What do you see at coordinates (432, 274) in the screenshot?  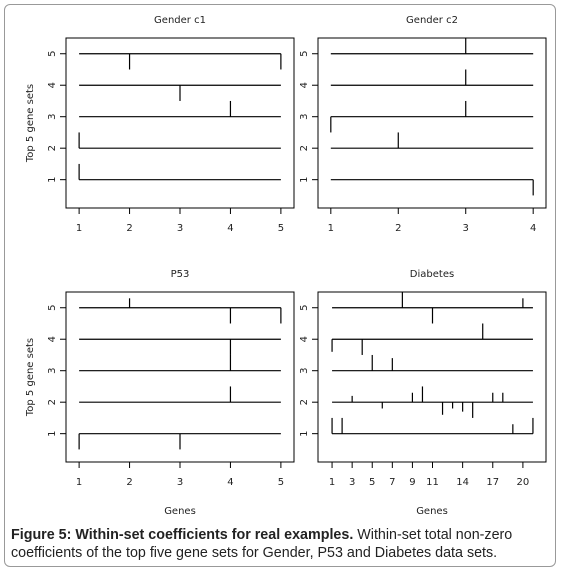 I see `panel-title: Diabetes` at bounding box center [432, 274].